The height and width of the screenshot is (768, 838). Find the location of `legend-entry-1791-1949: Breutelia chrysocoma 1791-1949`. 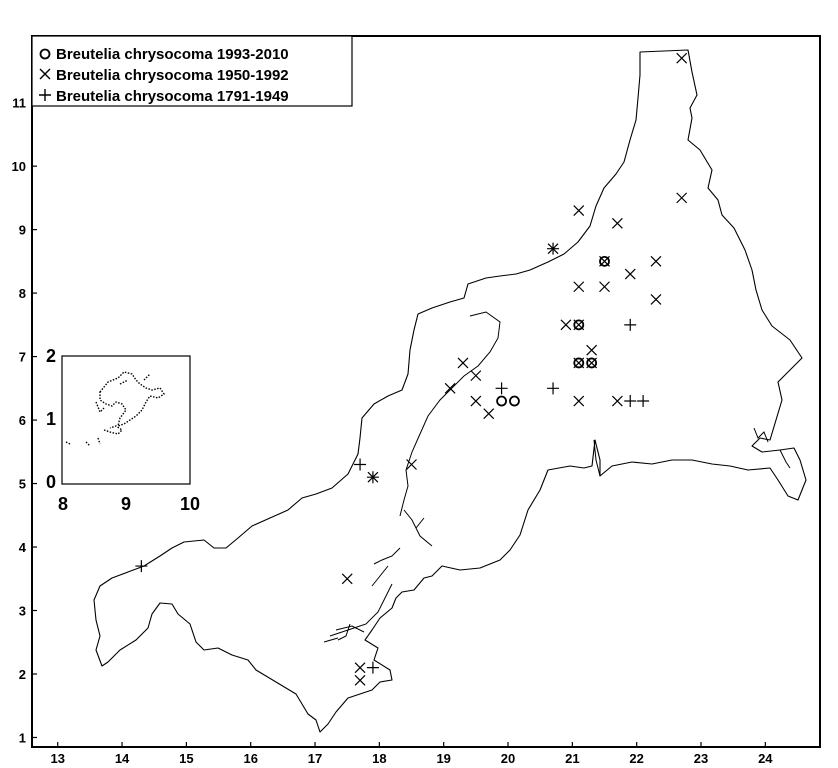

legend-entry-1791-1949: Breutelia chrysocoma 1791-1949 is located at coordinates (172, 96).